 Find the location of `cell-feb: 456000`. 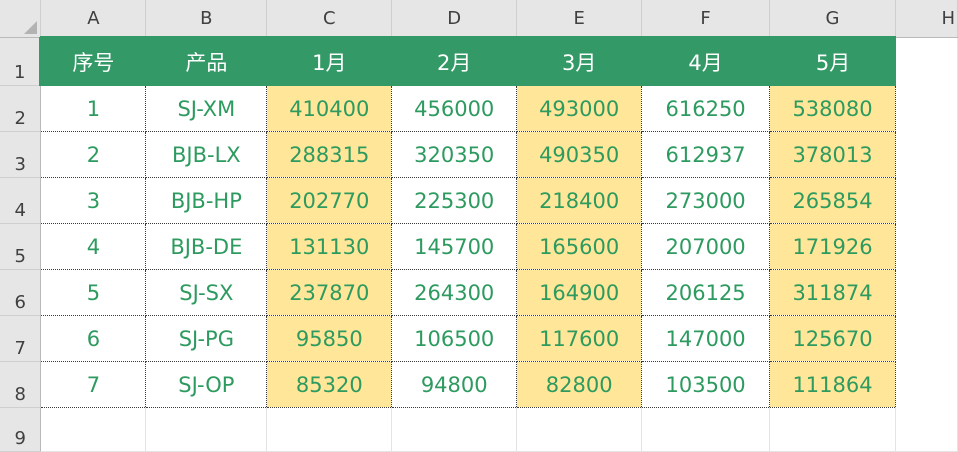

cell-feb: 456000 is located at coordinates (454, 108).